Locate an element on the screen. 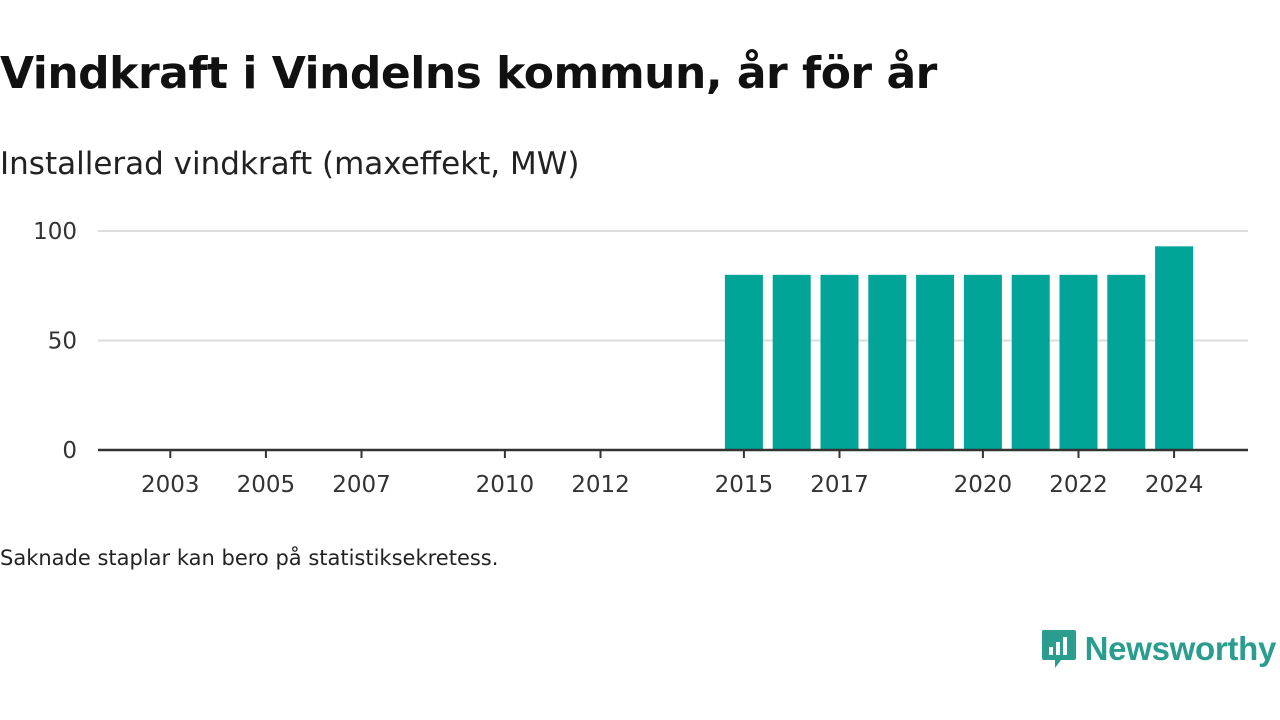 This screenshot has height=720, width=1280. x-tick-label: 2020 is located at coordinates (983, 485).